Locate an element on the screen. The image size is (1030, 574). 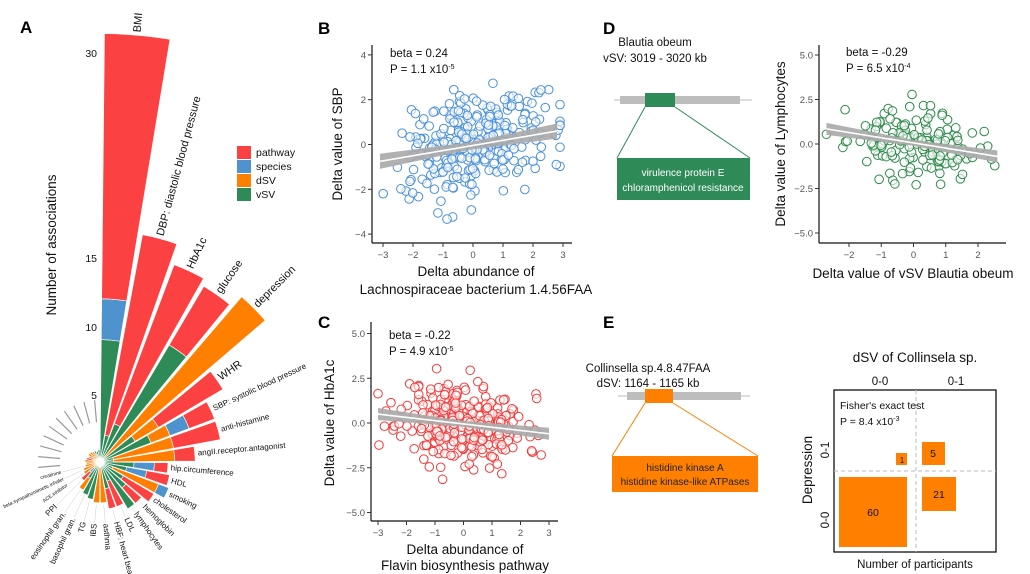
y-tick-label: −4 is located at coordinates (360, 235).